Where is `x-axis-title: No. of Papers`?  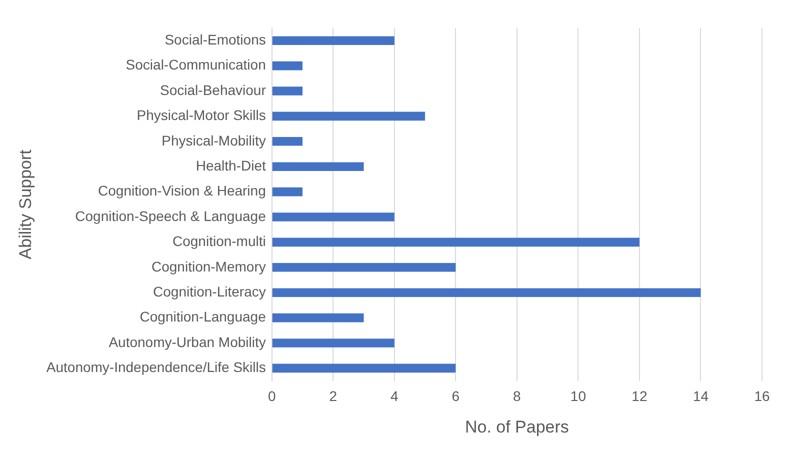
x-axis-title: No. of Papers is located at coordinates (516, 426).